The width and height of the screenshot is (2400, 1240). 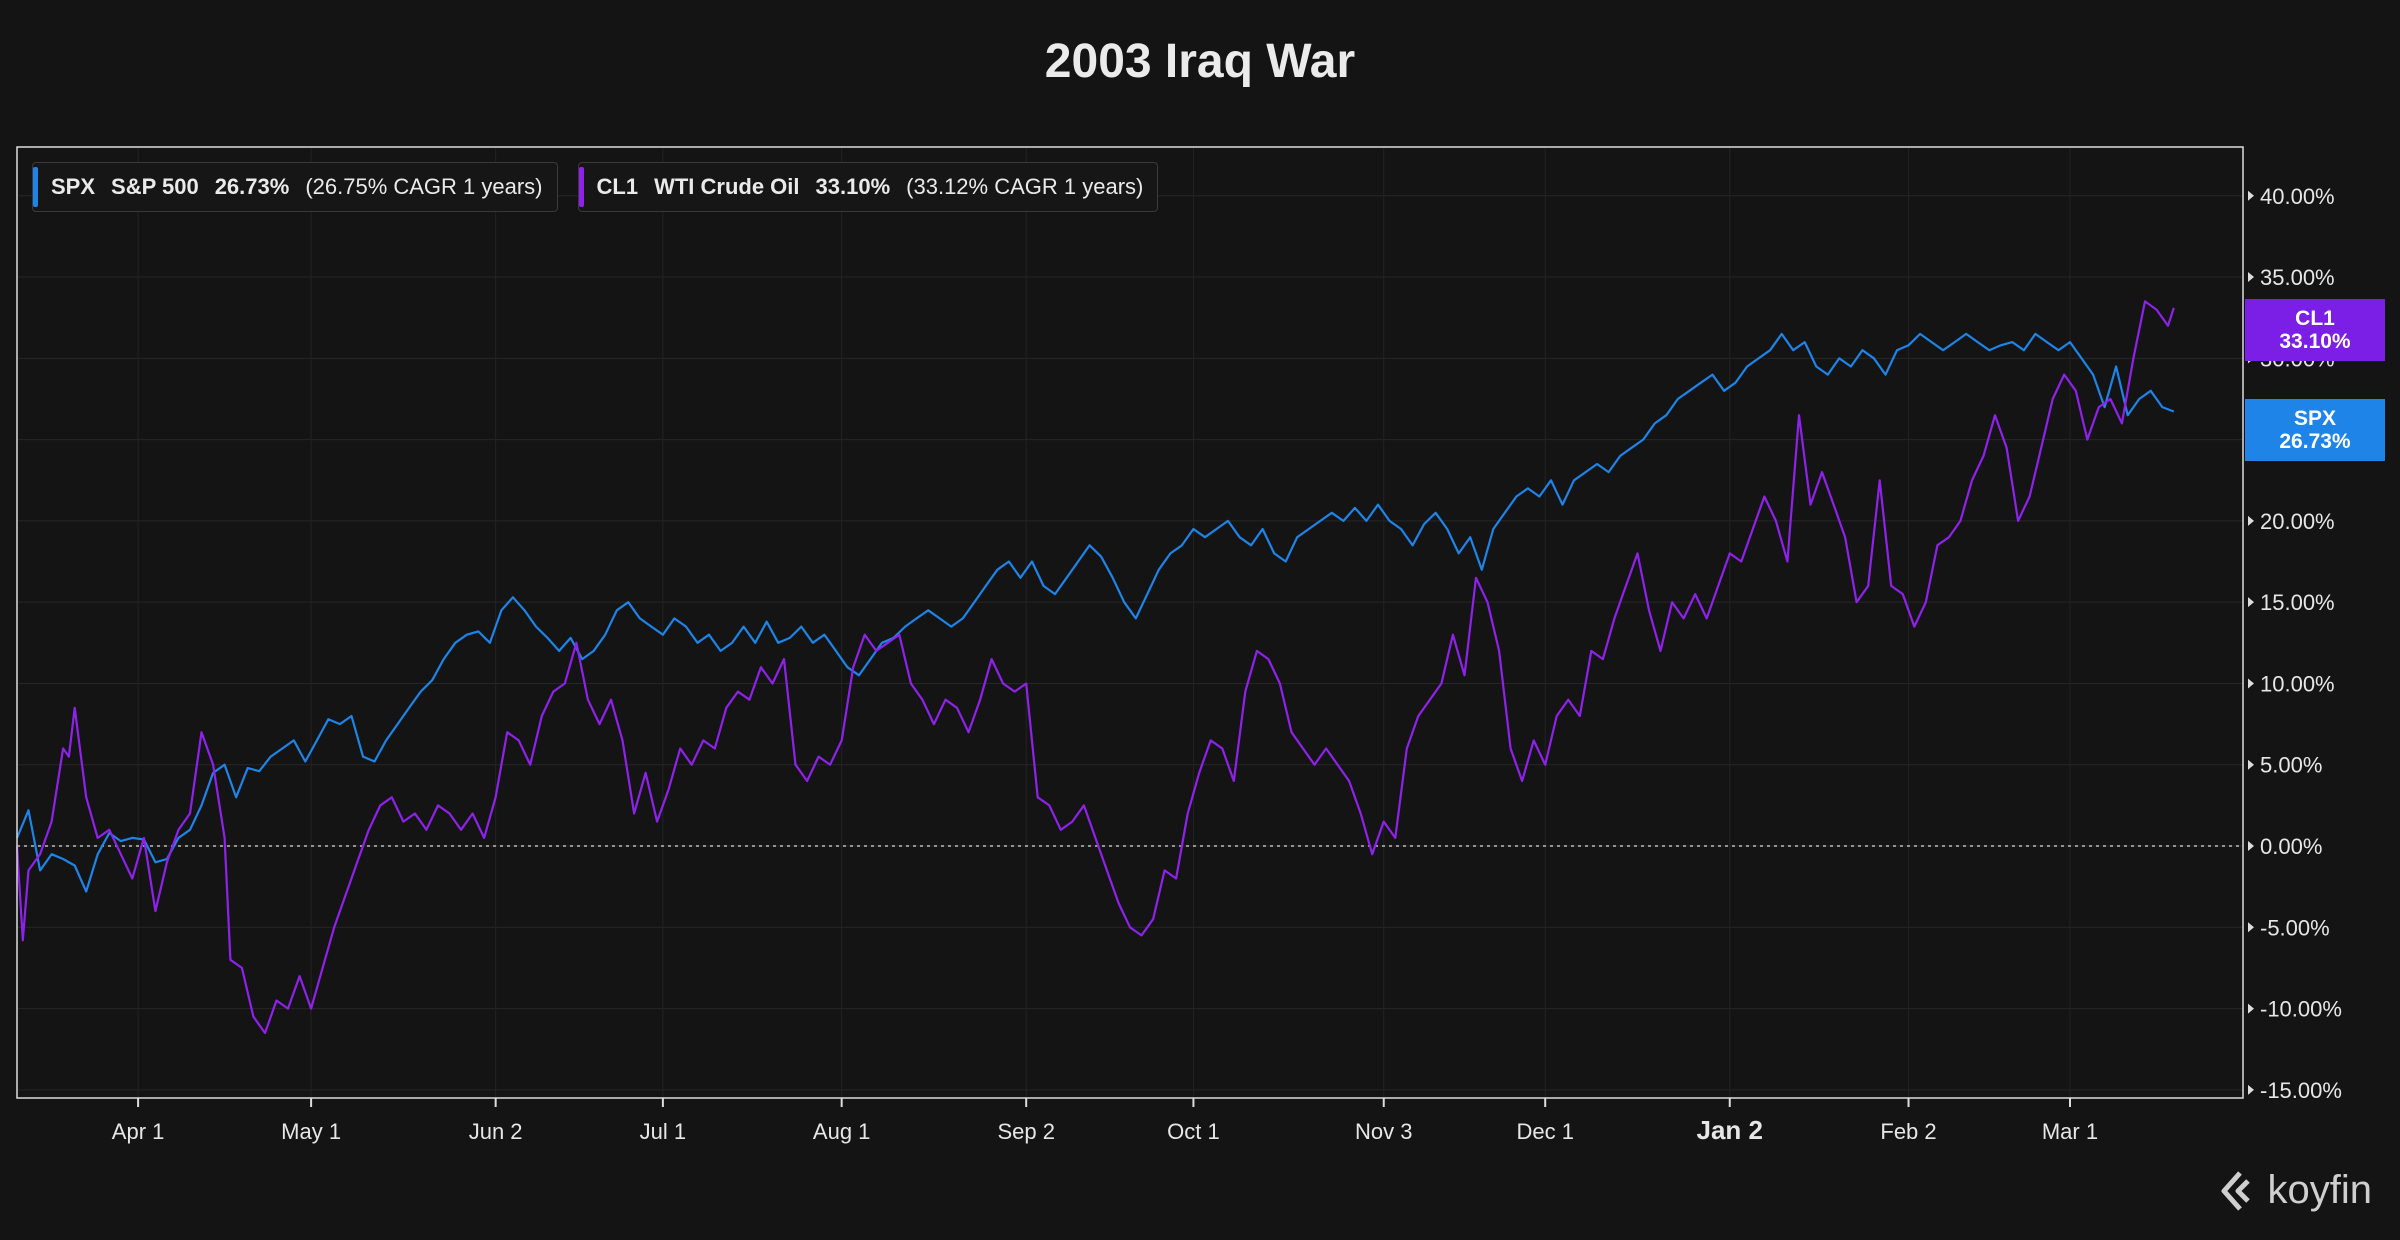 What do you see at coordinates (311, 1131) in the screenshot?
I see `x-tick-label: May 1` at bounding box center [311, 1131].